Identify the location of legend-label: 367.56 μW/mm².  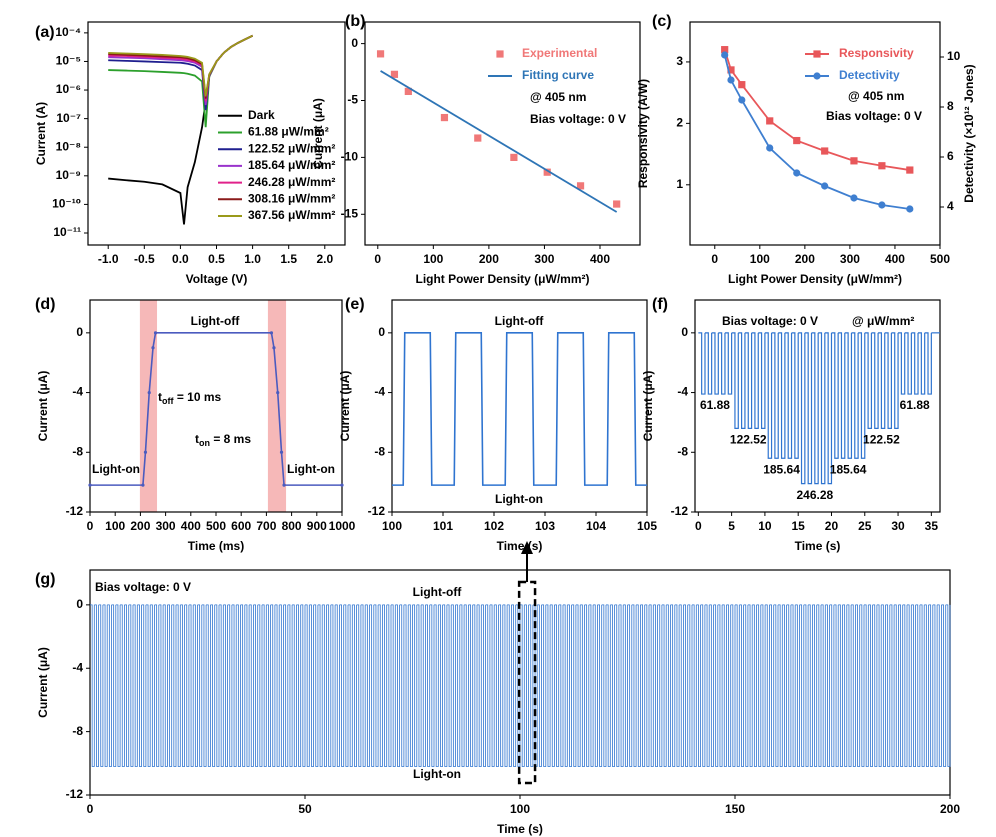
(291, 215).